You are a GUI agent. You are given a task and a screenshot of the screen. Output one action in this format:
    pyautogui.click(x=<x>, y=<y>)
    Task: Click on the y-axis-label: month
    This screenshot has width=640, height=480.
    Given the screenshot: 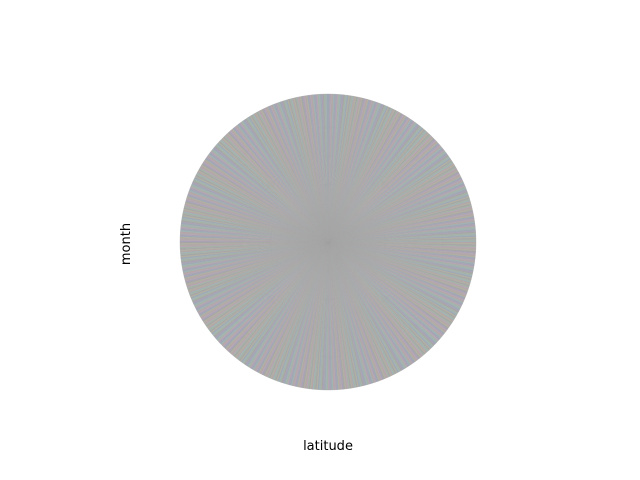 What is the action you would take?
    pyautogui.click(x=126, y=244)
    